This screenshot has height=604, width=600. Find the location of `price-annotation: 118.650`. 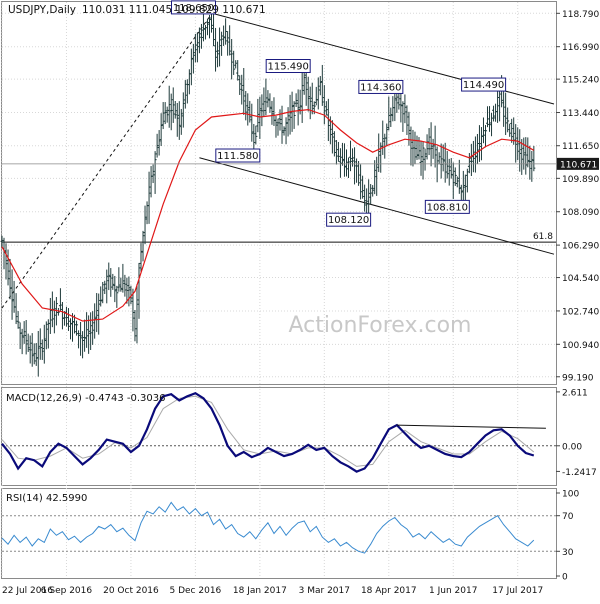

price-annotation: 118.650 is located at coordinates (193, 7).